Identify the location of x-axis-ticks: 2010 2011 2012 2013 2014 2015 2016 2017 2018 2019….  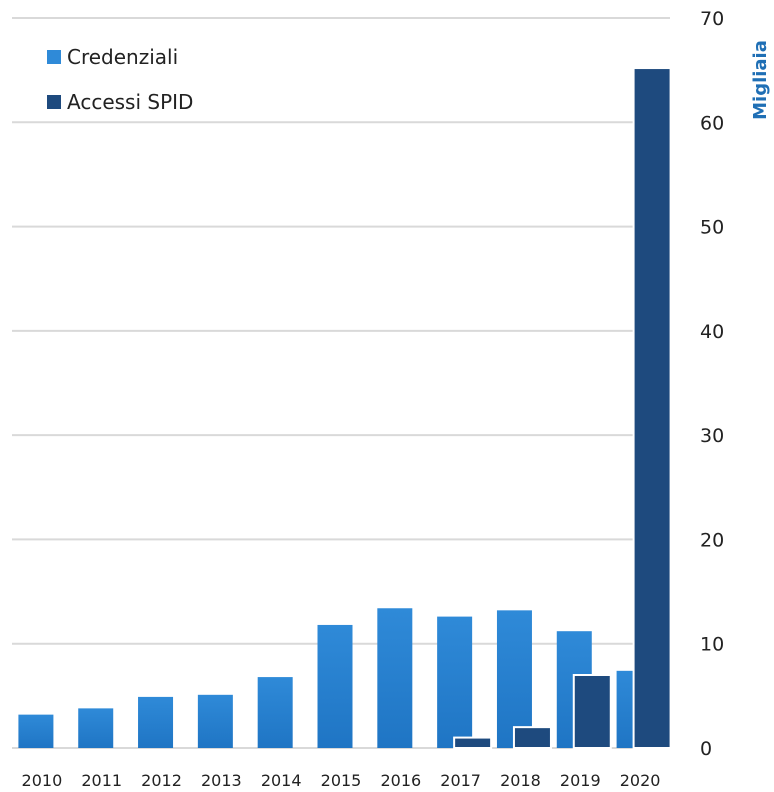
(341, 780).